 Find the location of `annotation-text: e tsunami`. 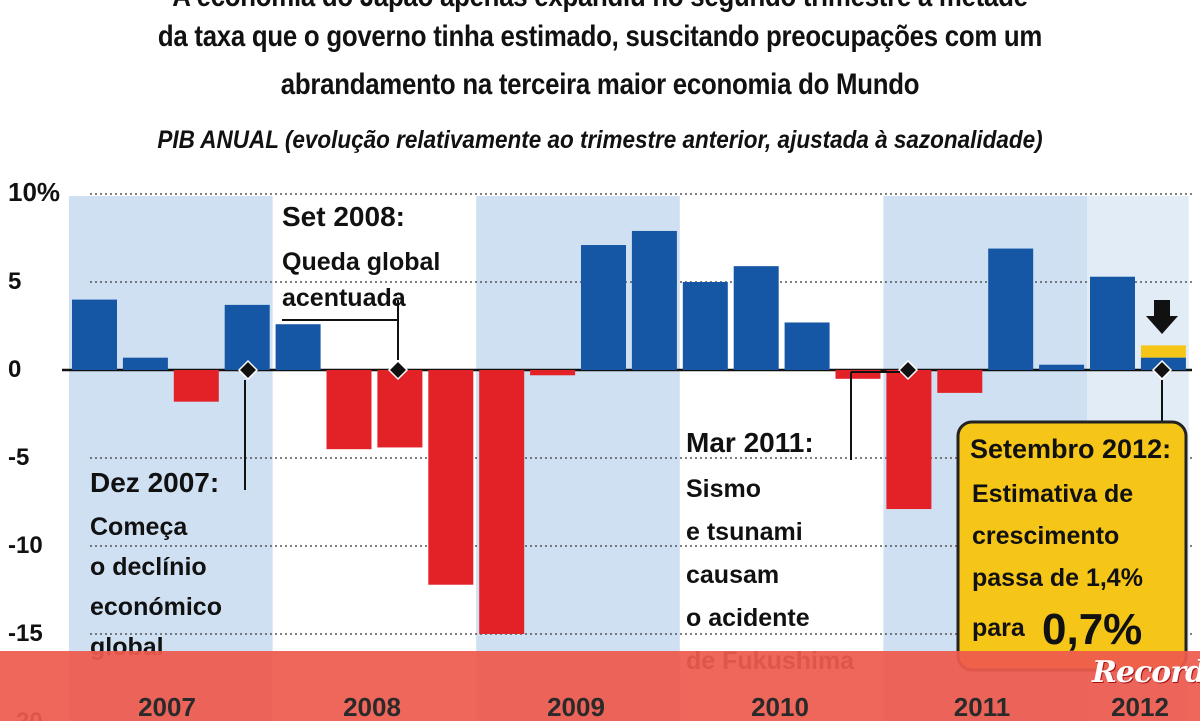

annotation-text: e tsunami is located at coordinates (744, 532).